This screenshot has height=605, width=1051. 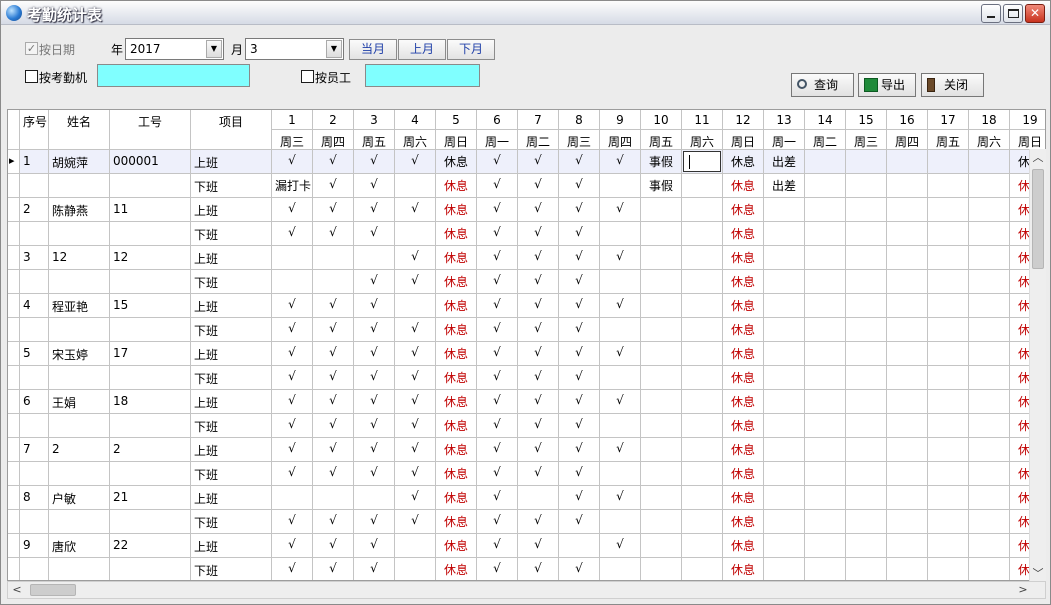 What do you see at coordinates (174, 49) in the screenshot?
I see `year-select: 2017 ▼` at bounding box center [174, 49].